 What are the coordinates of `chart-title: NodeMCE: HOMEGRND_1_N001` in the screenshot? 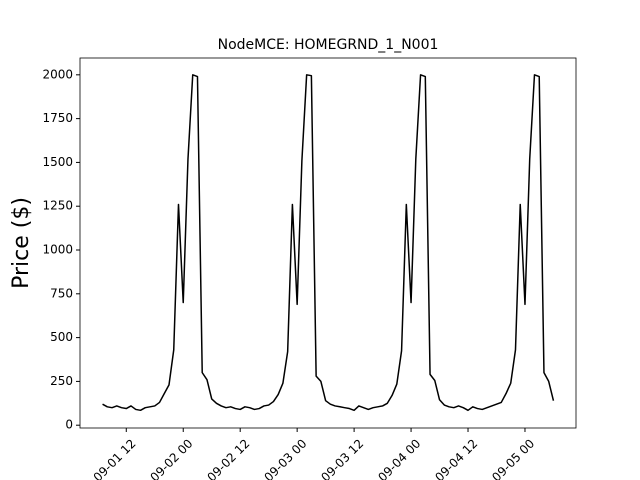 It's located at (328, 45).